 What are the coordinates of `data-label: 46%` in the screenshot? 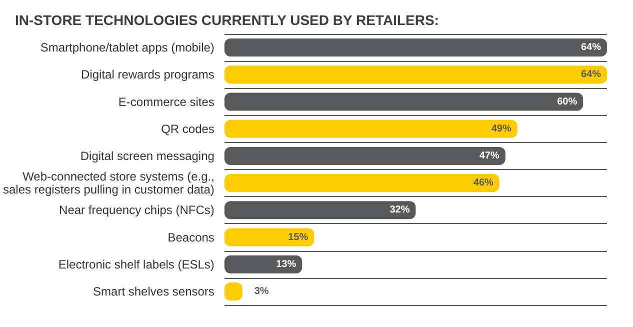 It's located at (483, 183).